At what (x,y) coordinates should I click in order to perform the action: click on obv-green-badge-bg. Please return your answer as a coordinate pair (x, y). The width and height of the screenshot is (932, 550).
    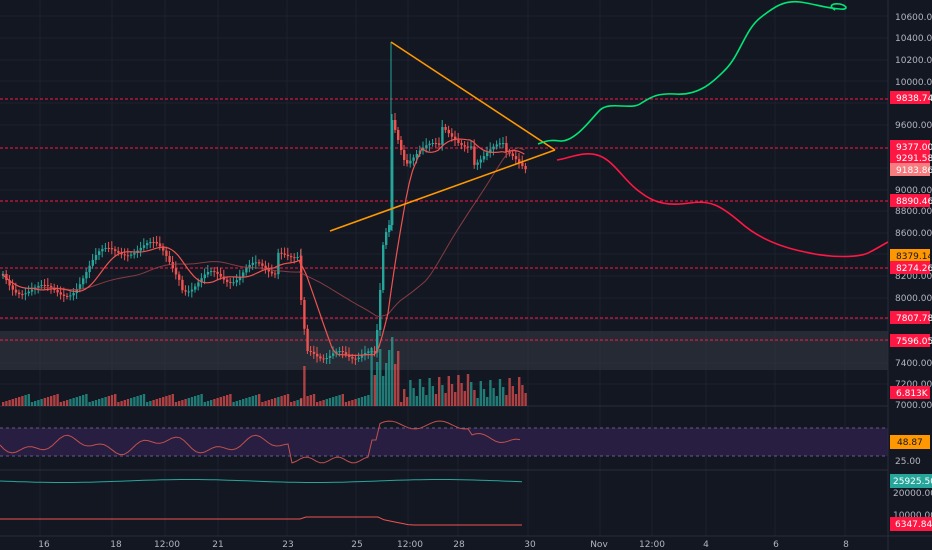
    Looking at the image, I should click on (911, 481).